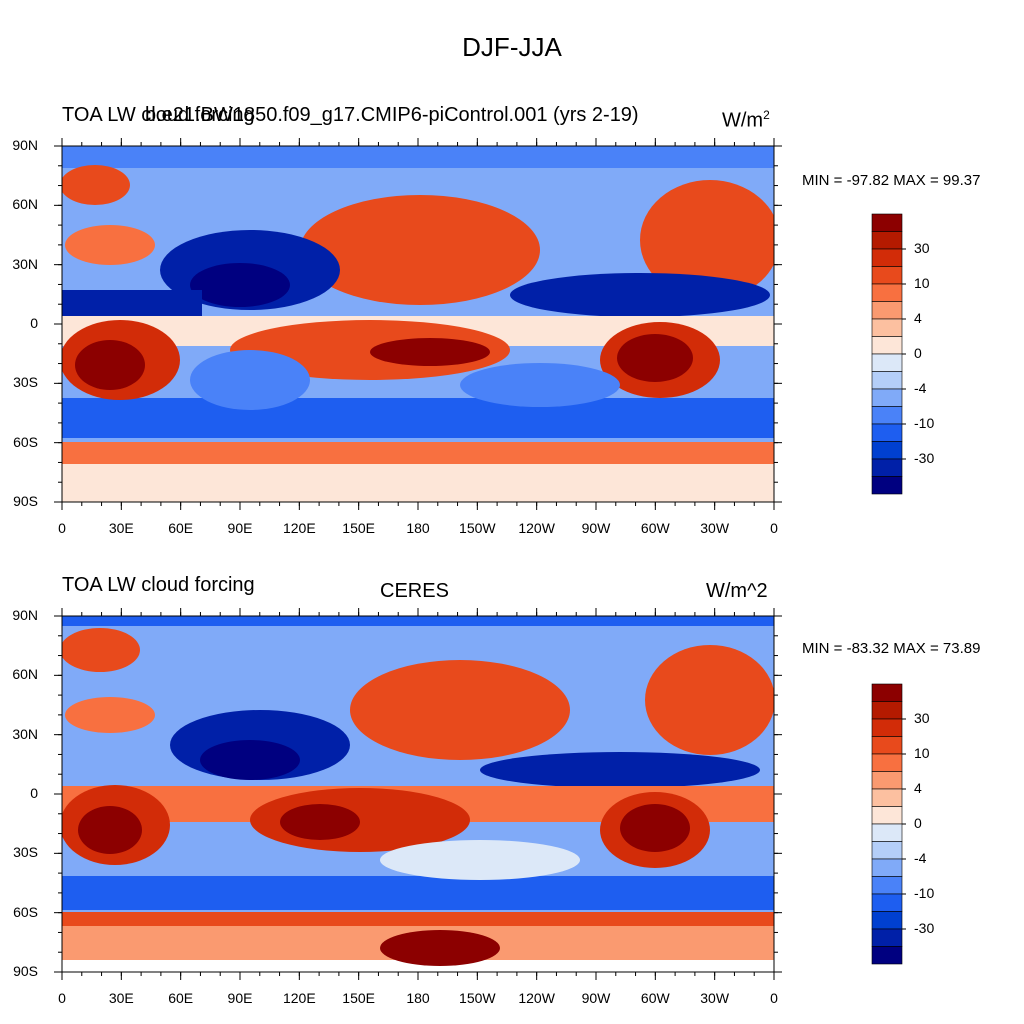  Describe the element at coordinates (430, 352) in the screenshot. I see `panel-1-spcz-core` at that location.